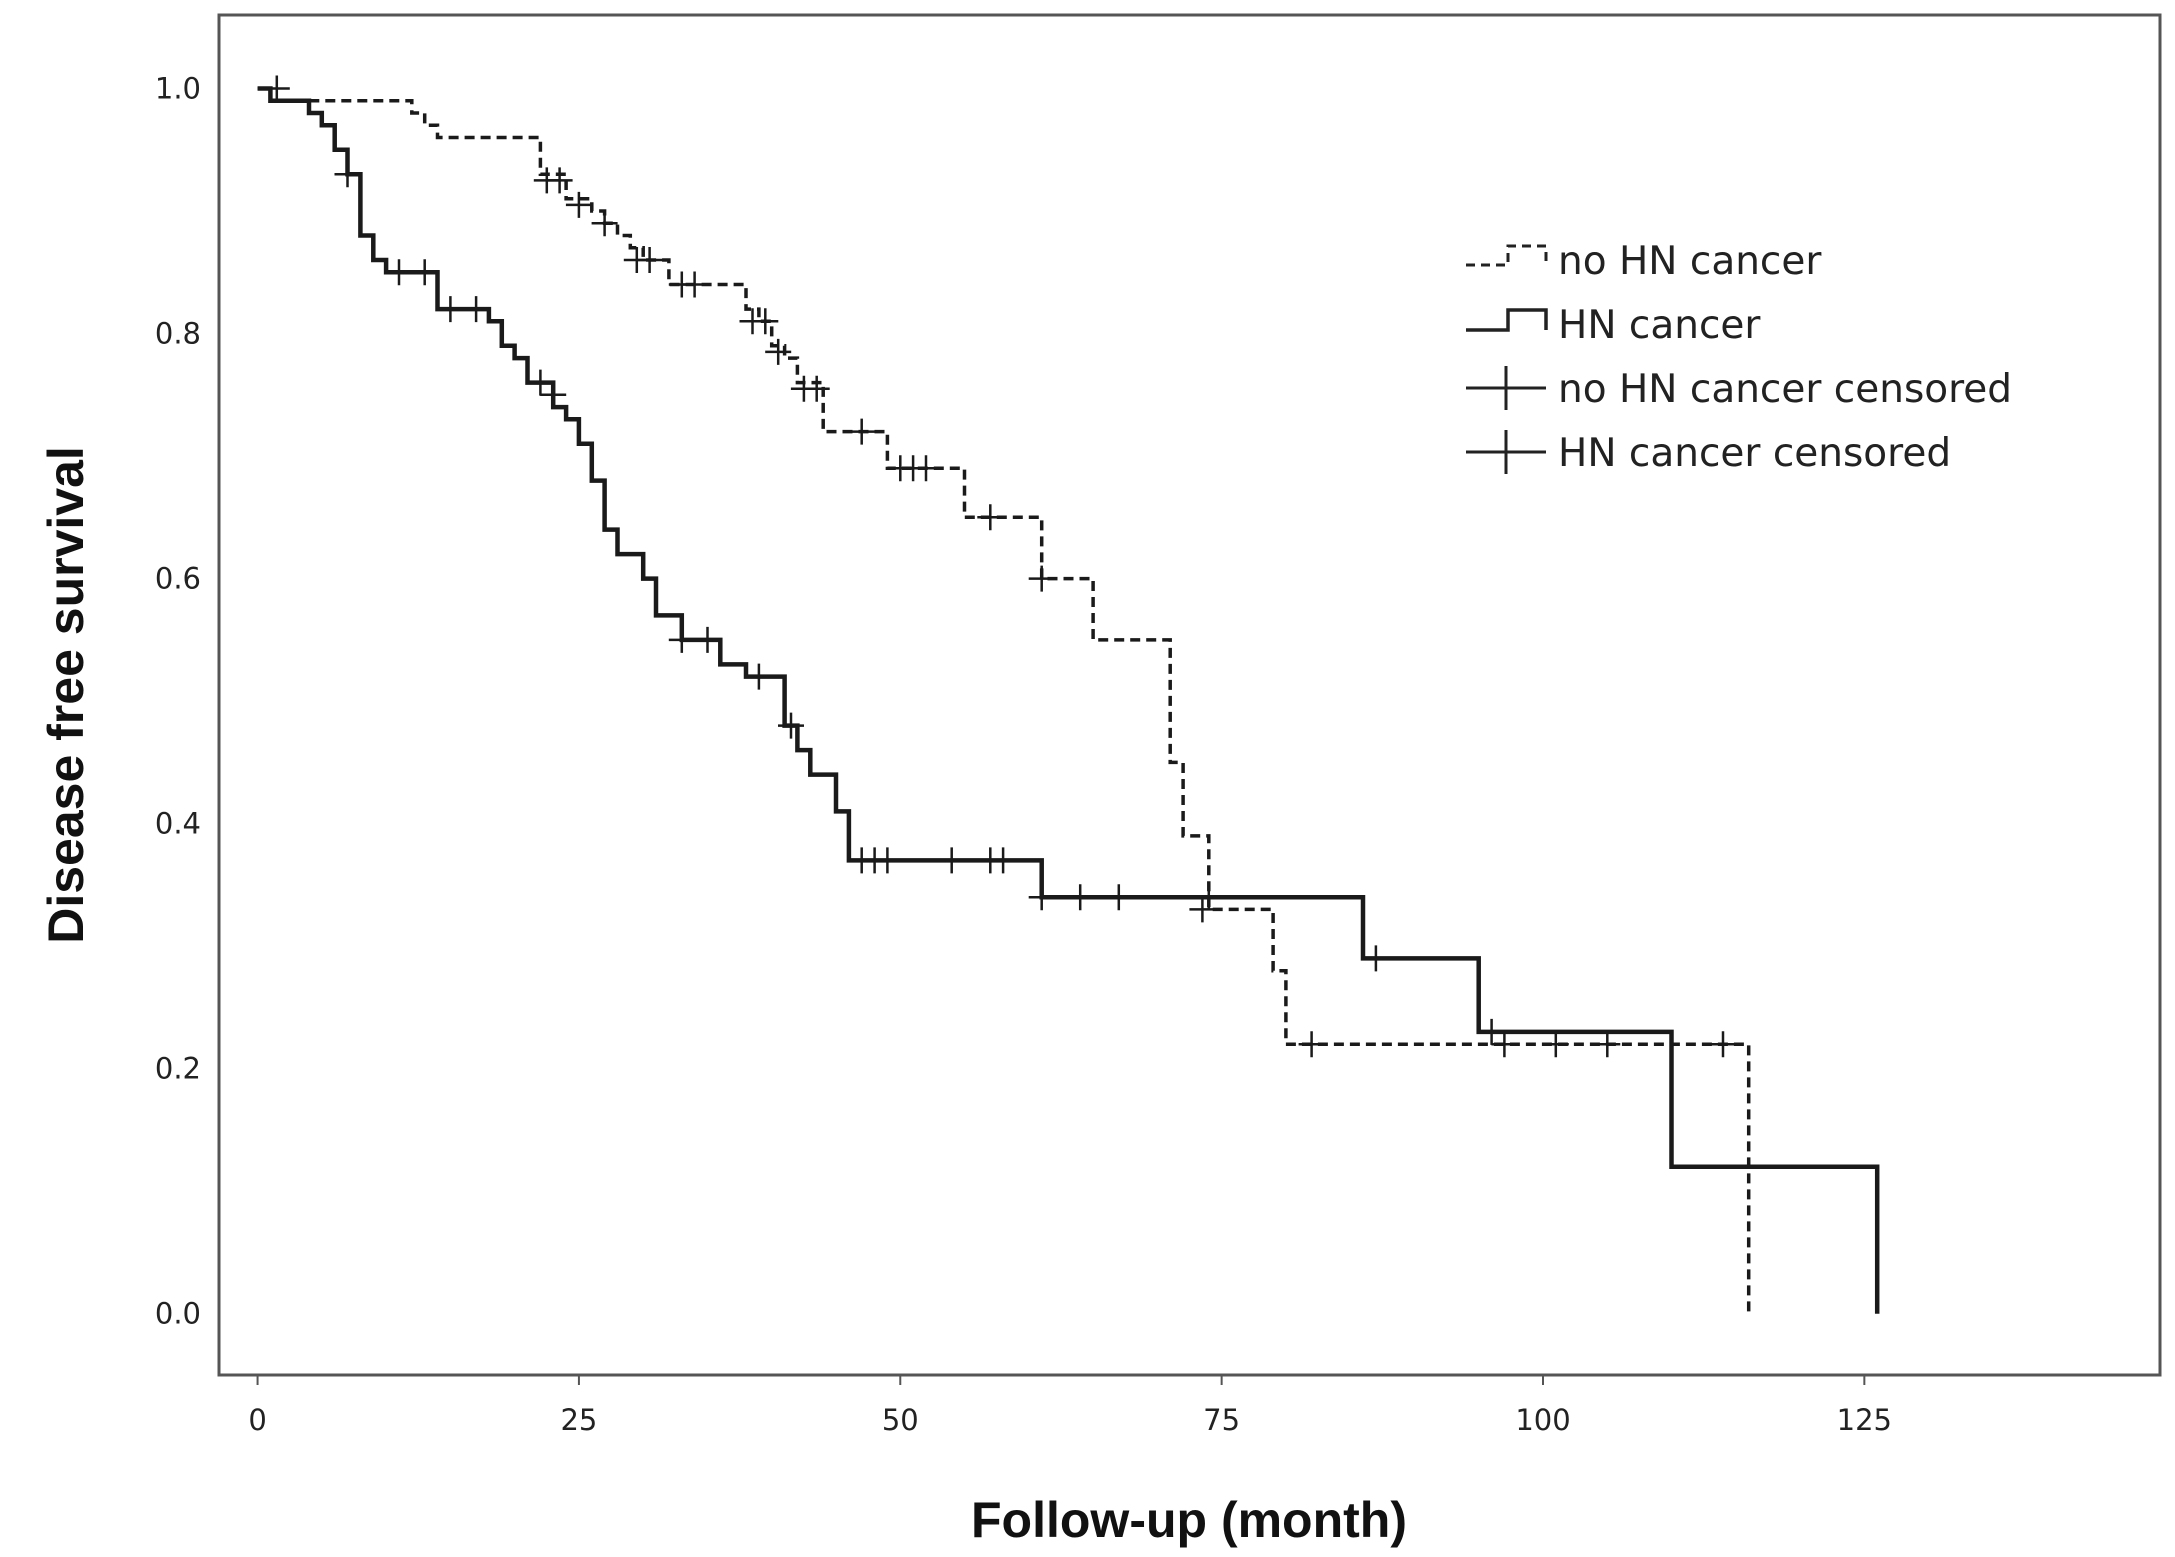 The height and width of the screenshot is (1557, 2175). I want to click on legend-label-hn-cancer: HN cancer, so click(1659, 325).